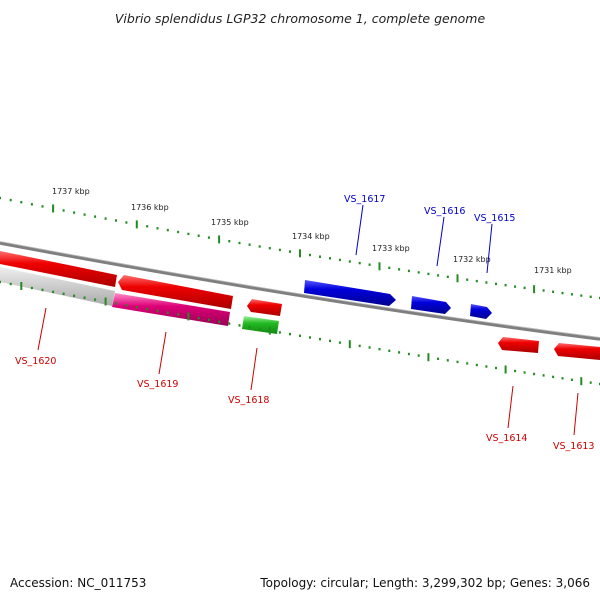 The height and width of the screenshot is (600, 600). I want to click on kbp-label-1737: 1737 kbp, so click(71, 191).